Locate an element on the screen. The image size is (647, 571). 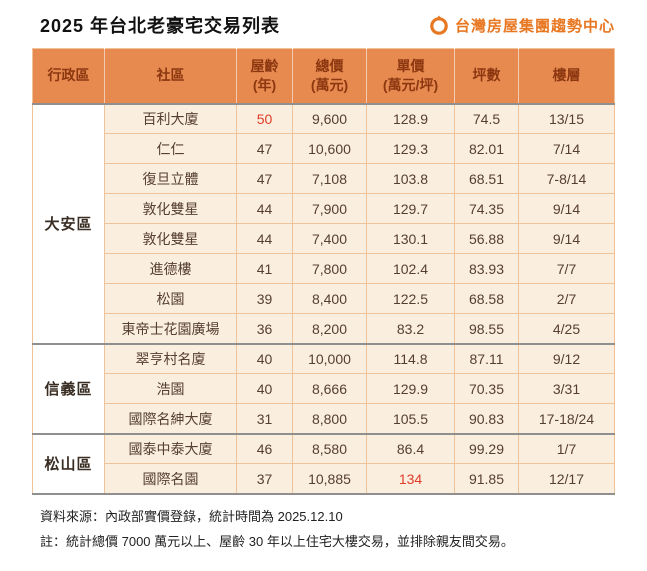
floor-cell: 2/7 is located at coordinates (566, 299).